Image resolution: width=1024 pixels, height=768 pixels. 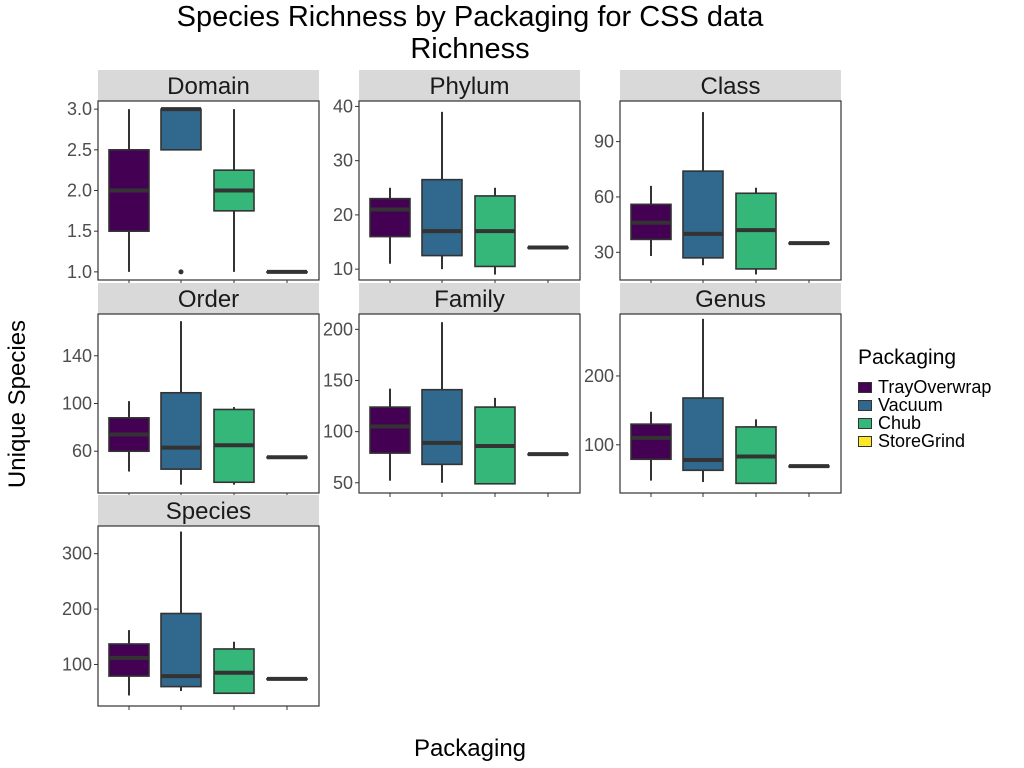 I want to click on y-tick-label: 10, so click(x=343, y=269).